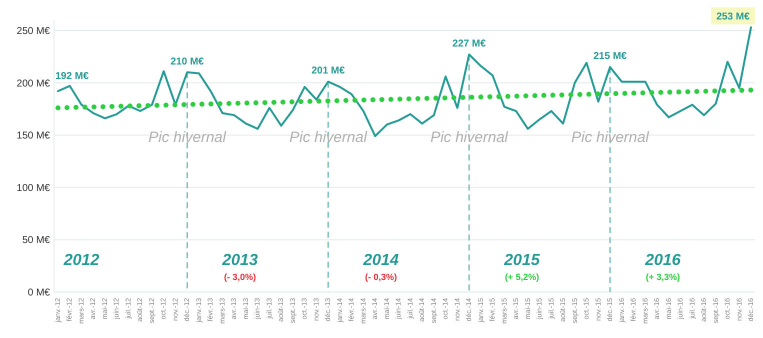  I want to click on annotation: (- 0,3%), so click(381, 277).